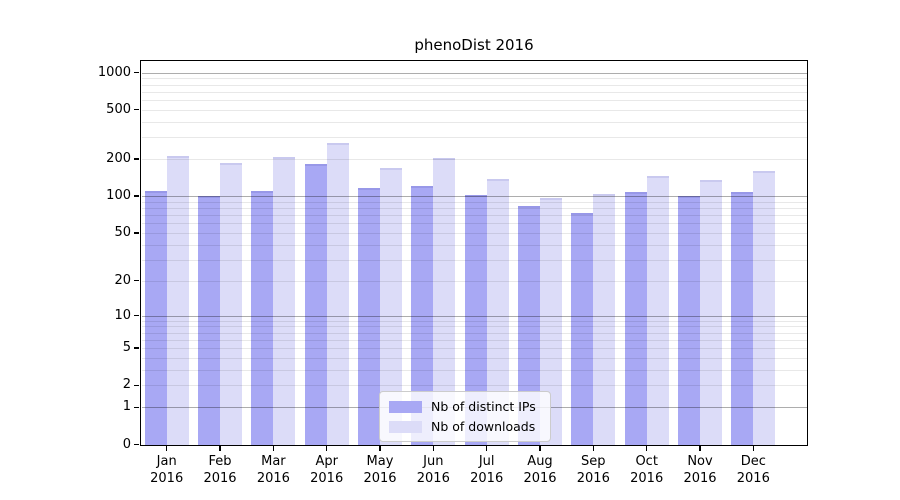  What do you see at coordinates (405, 406) in the screenshot?
I see `legend-swatch-distinct-ips` at bounding box center [405, 406].